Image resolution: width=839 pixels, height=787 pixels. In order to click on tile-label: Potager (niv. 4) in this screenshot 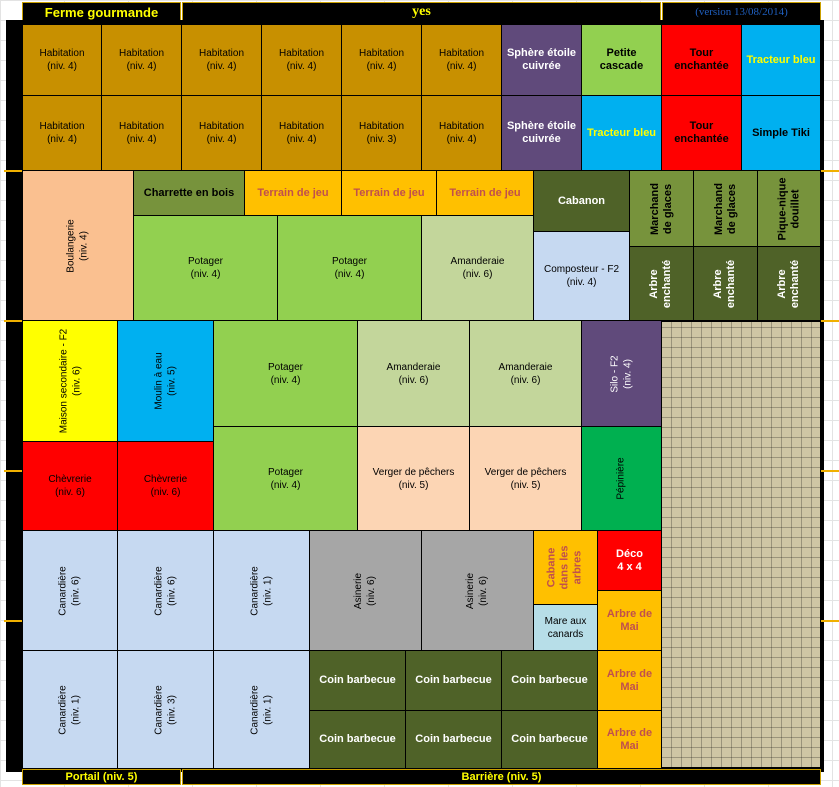, I will do `click(285, 478)`.